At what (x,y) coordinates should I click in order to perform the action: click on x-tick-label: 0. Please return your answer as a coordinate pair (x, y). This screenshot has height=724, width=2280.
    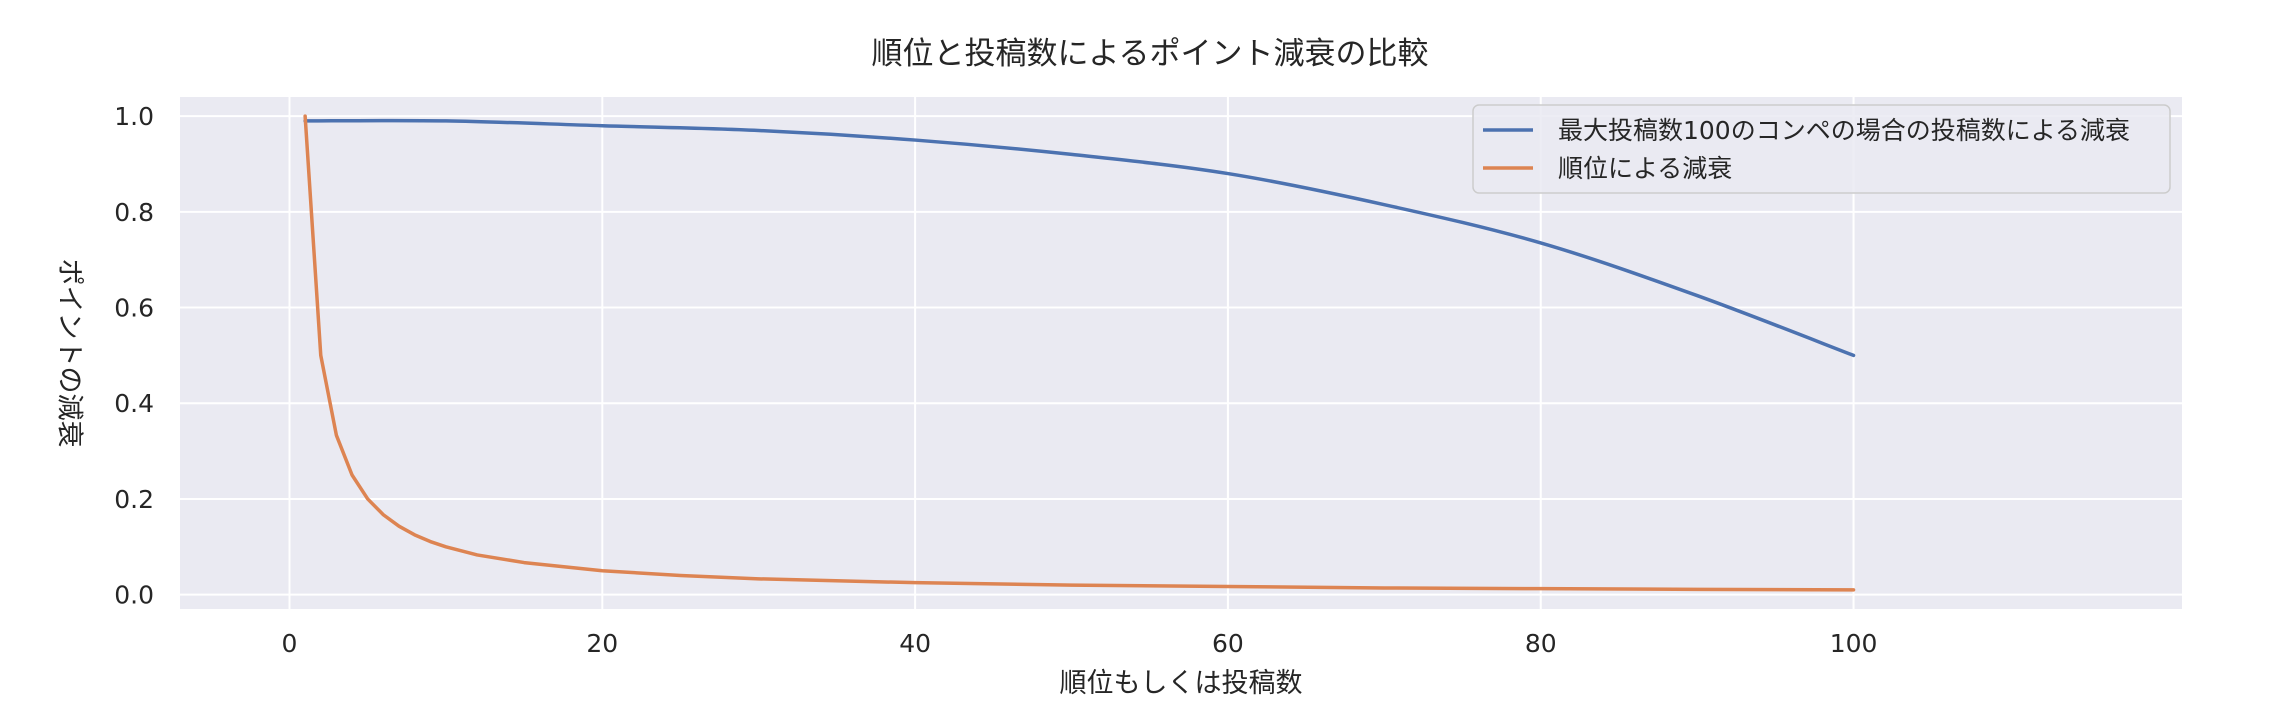
    Looking at the image, I should click on (290, 643).